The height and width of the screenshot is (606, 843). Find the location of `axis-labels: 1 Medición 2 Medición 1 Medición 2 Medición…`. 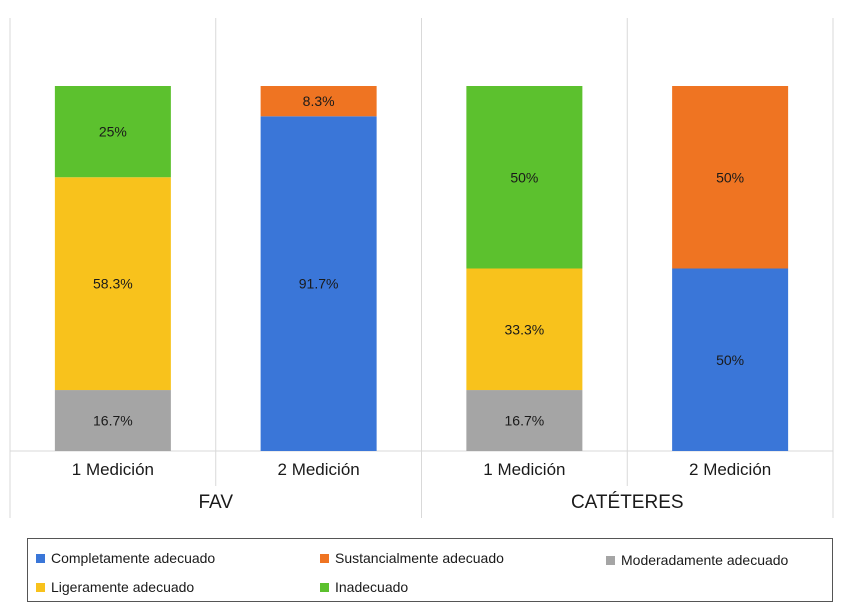

axis-labels: 1 Medición 2 Medición 1 Medición 2 Medición… is located at coordinates (421, 486).